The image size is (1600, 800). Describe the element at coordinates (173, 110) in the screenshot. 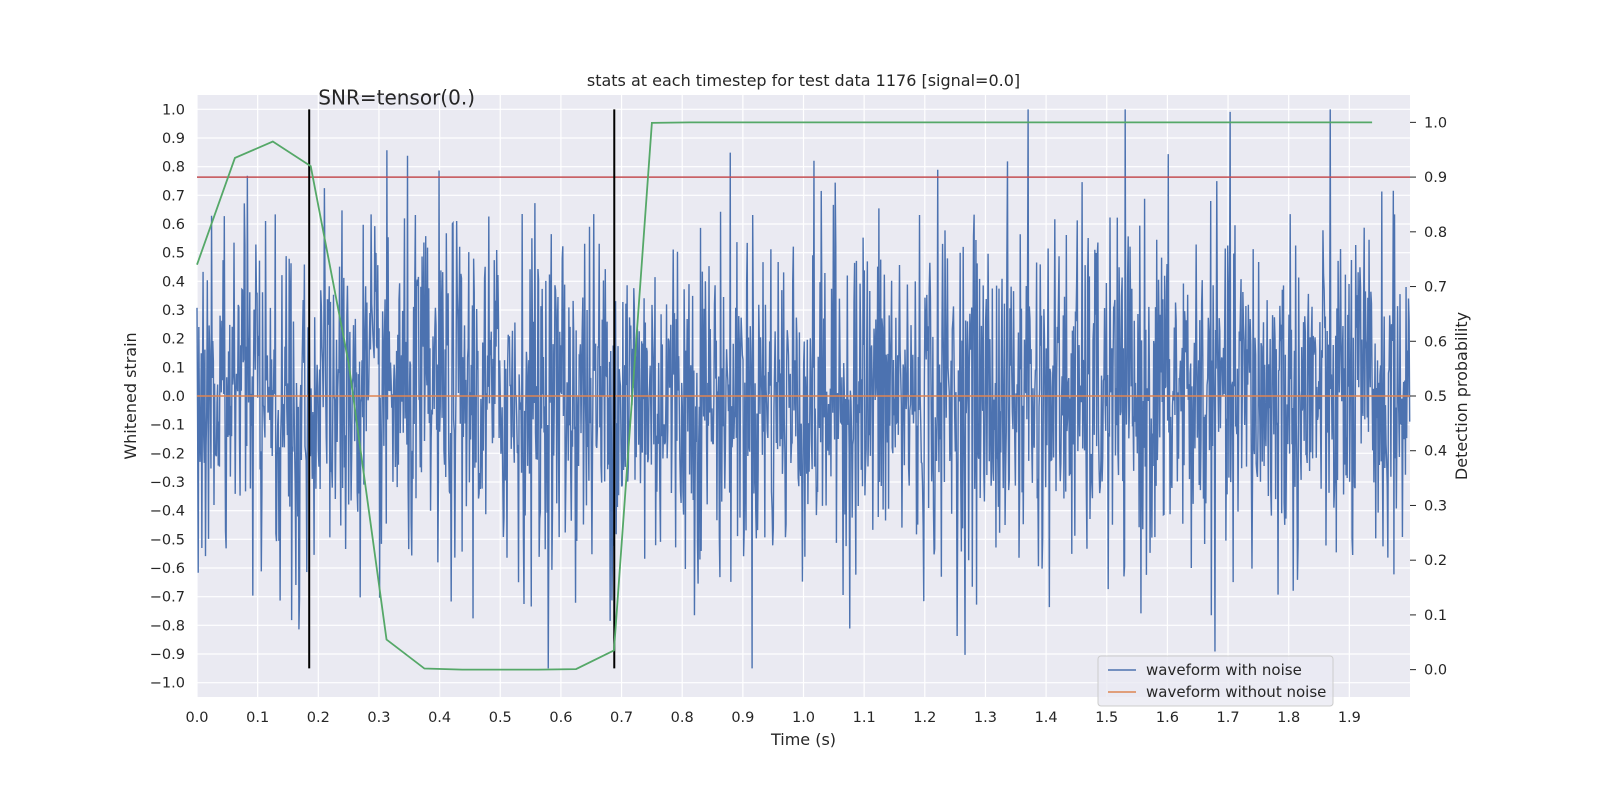

I see `y-tick-label: 1.0` at that location.